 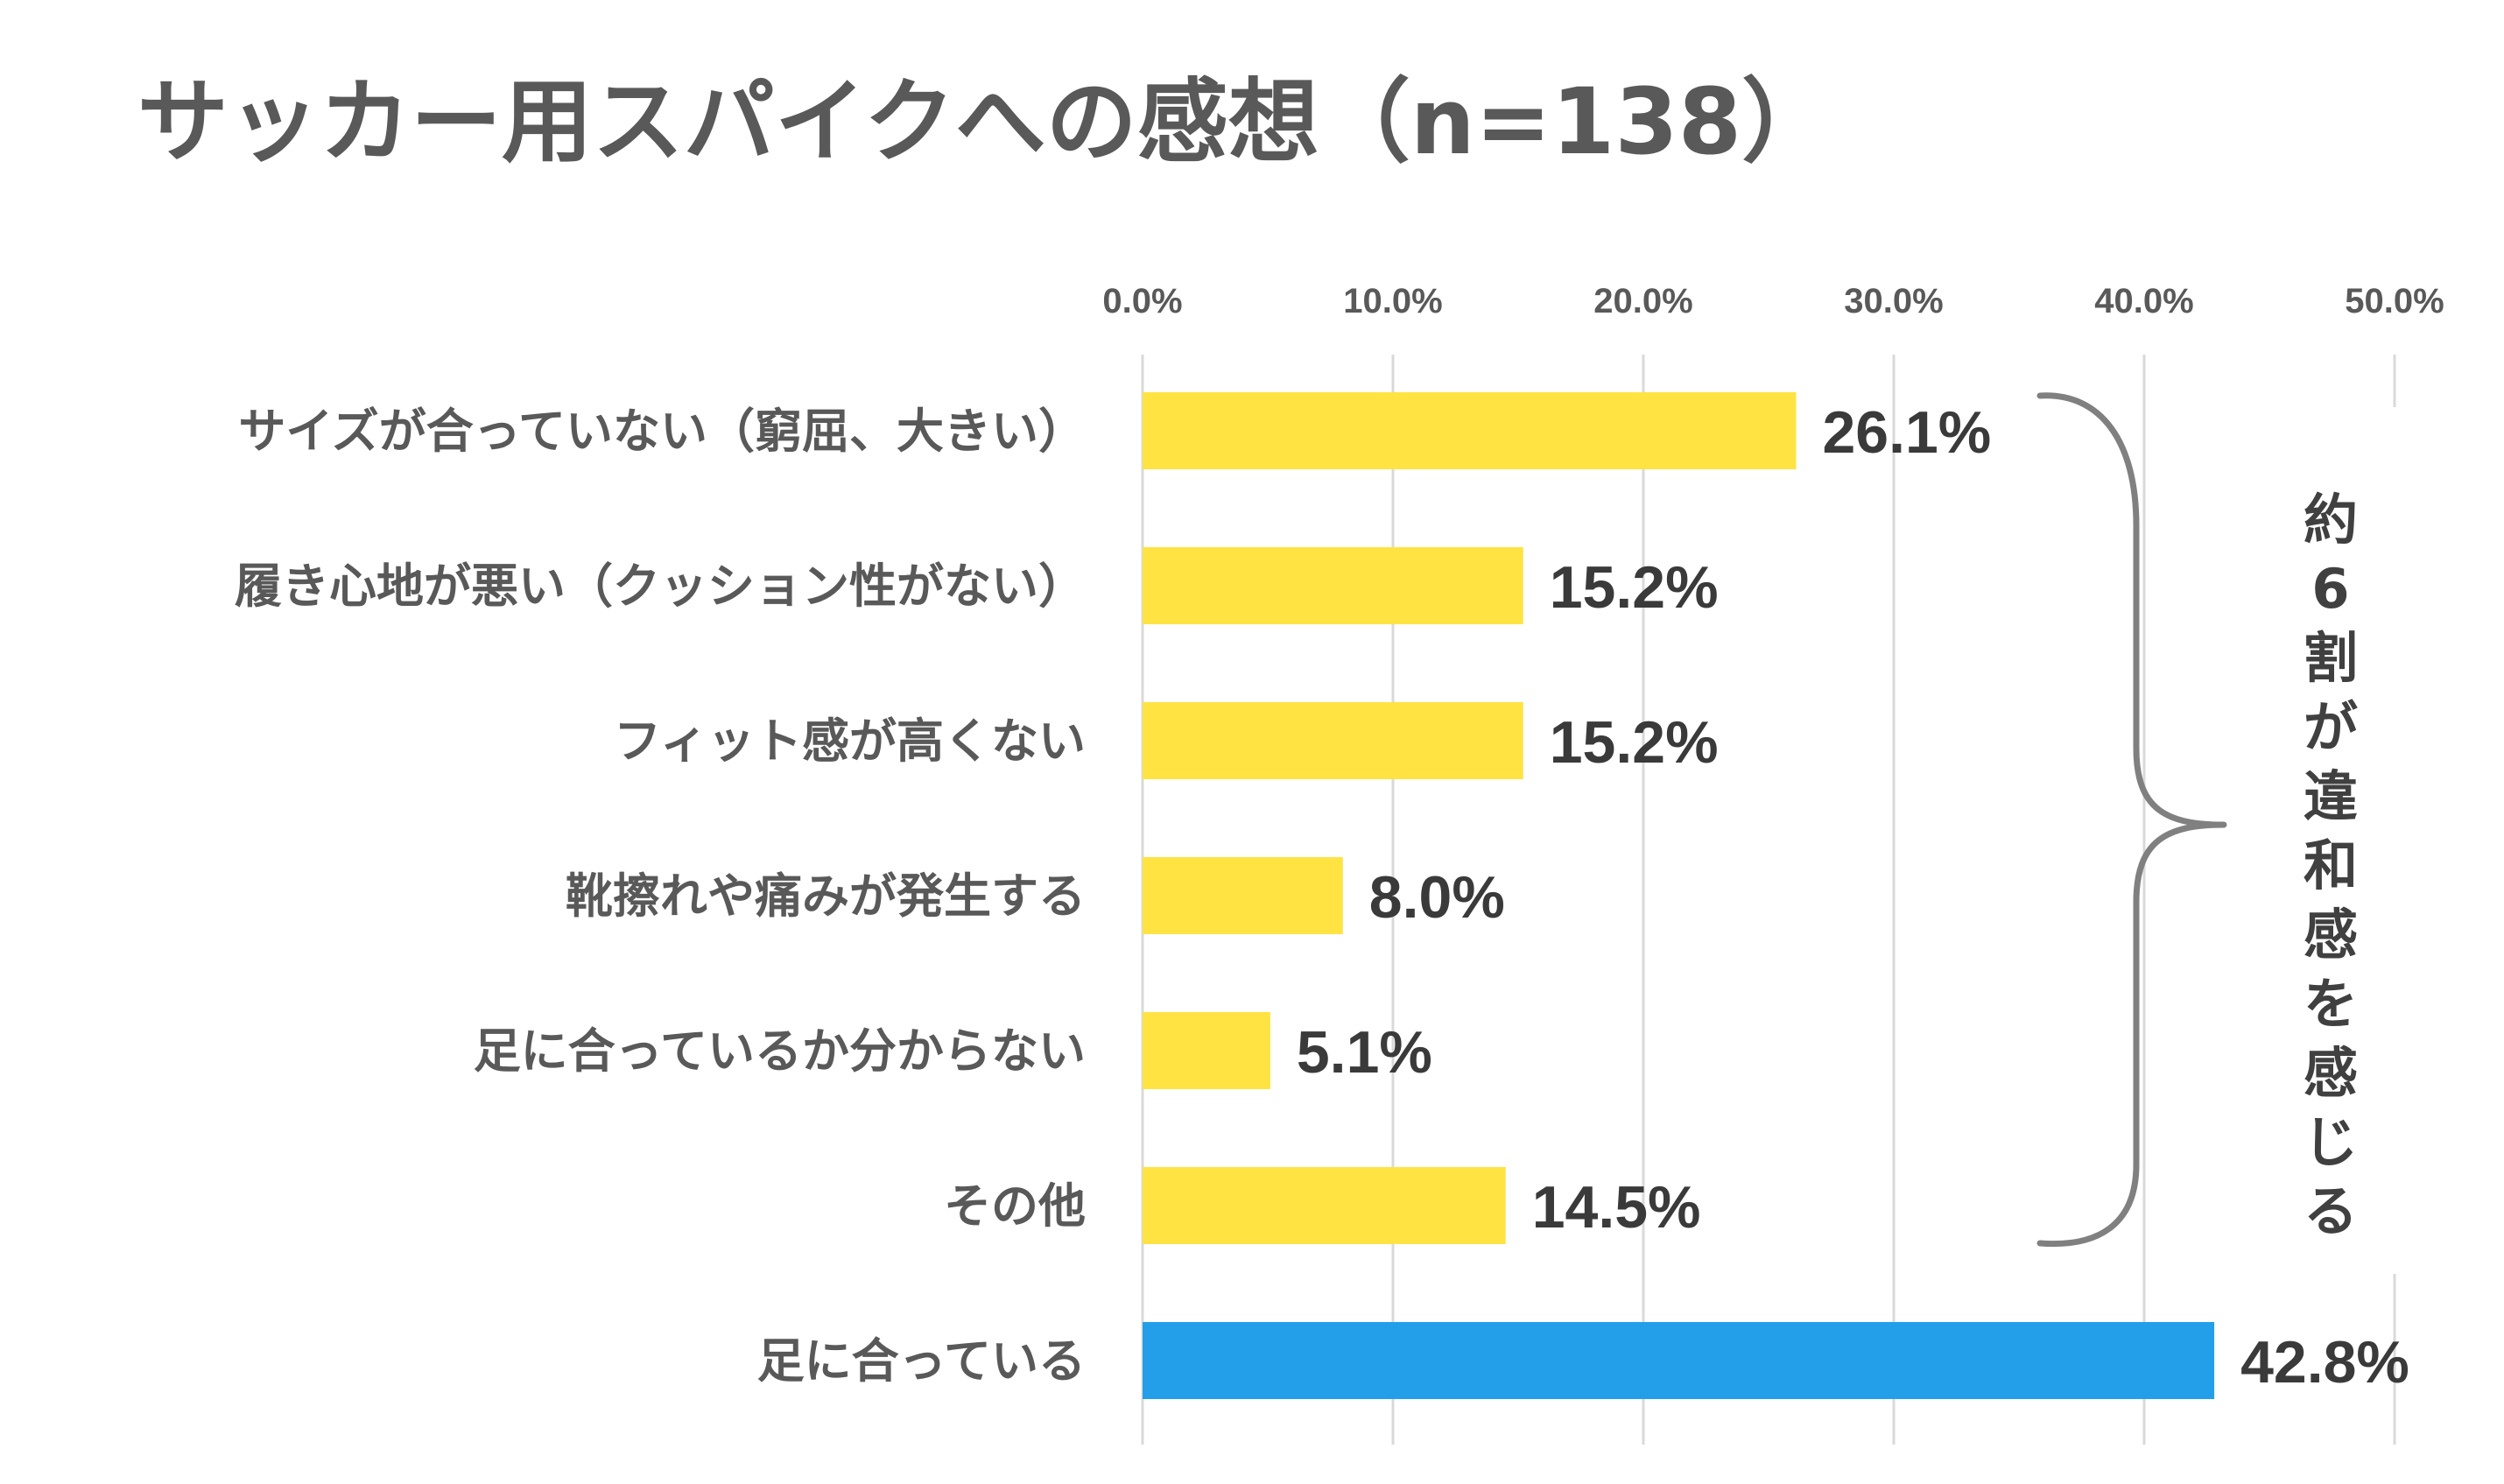 What do you see at coordinates (1364, 1052) in the screenshot?
I see `value-label: 5.1%` at bounding box center [1364, 1052].